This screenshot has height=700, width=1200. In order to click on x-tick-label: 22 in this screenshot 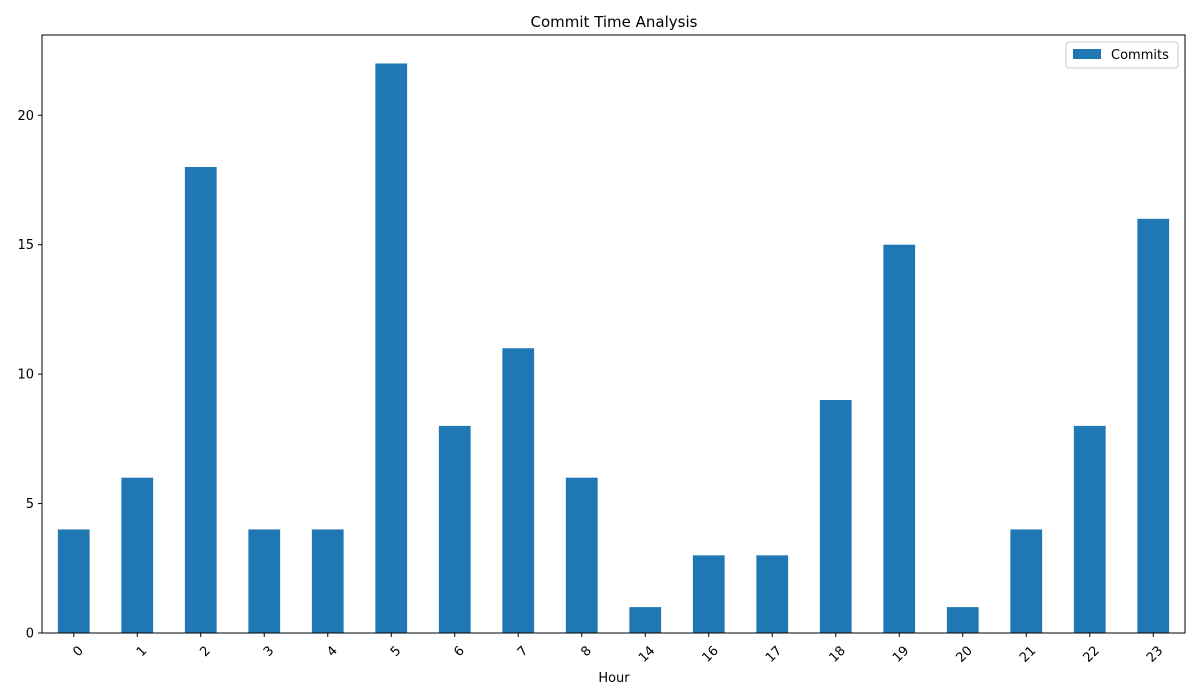, I will do `click(1091, 654)`.